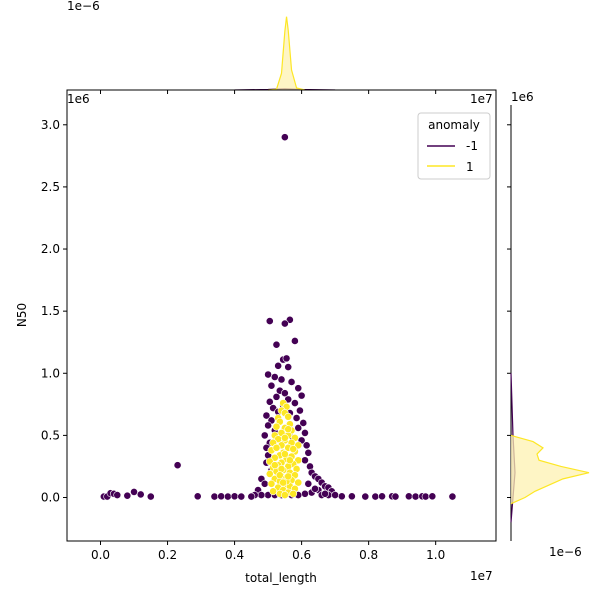 The height and width of the screenshot is (600, 600). Describe the element at coordinates (481, 99) in the screenshot. I see `top-marginal-x-offset-text: 1e7` at that location.